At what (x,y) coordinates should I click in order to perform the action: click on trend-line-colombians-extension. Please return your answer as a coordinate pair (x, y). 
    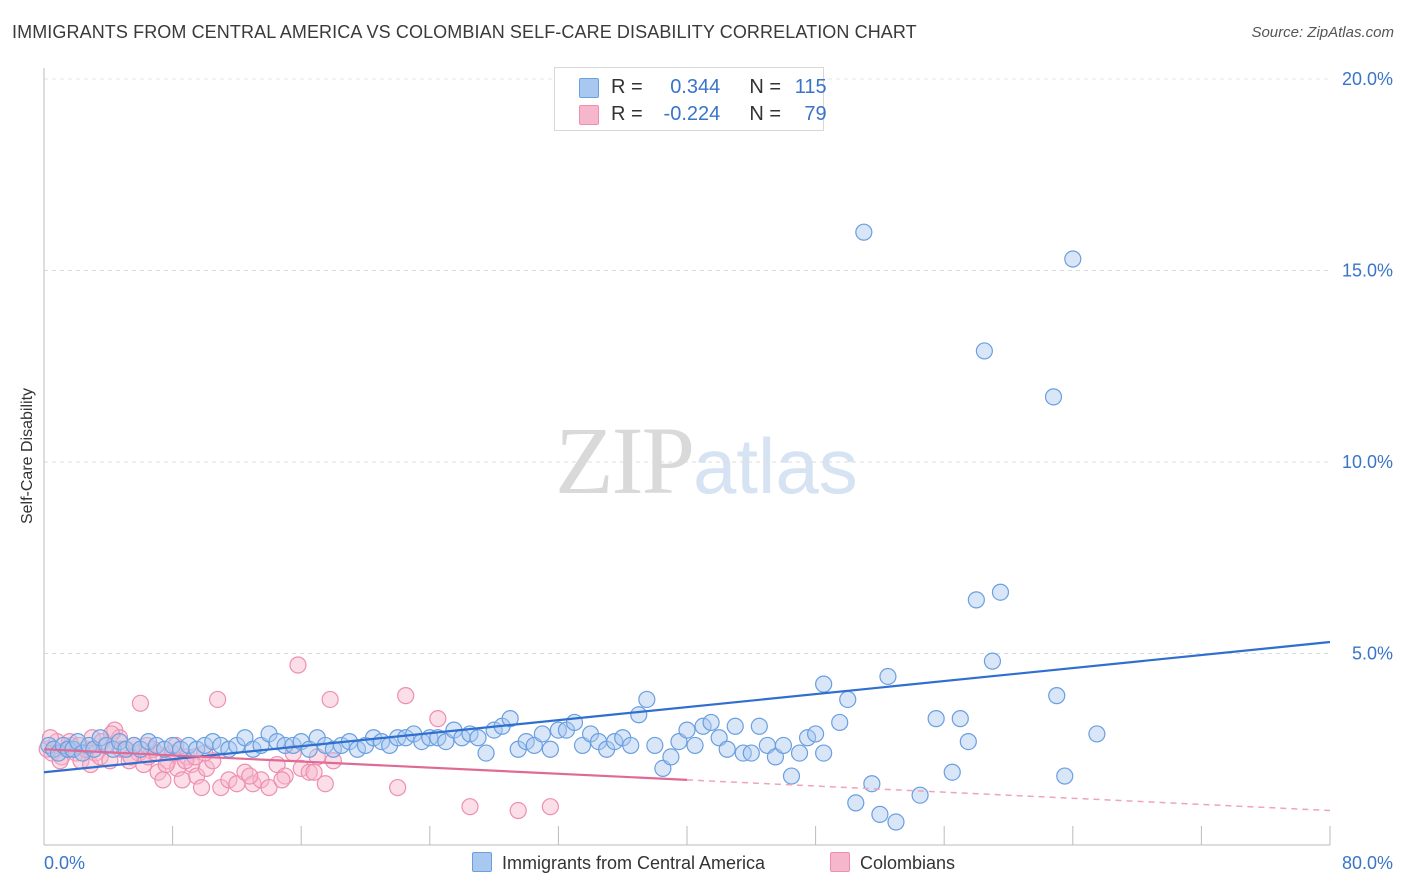
    Looking at the image, I should click on (1008, 795).